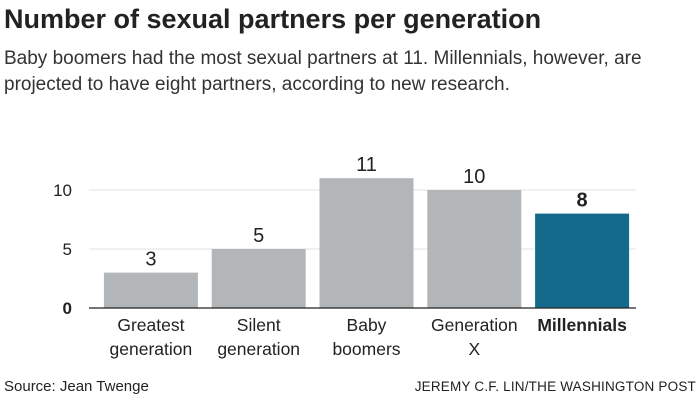  Describe the element at coordinates (62, 190) in the screenshot. I see `y-tick-label-10: 10` at that location.